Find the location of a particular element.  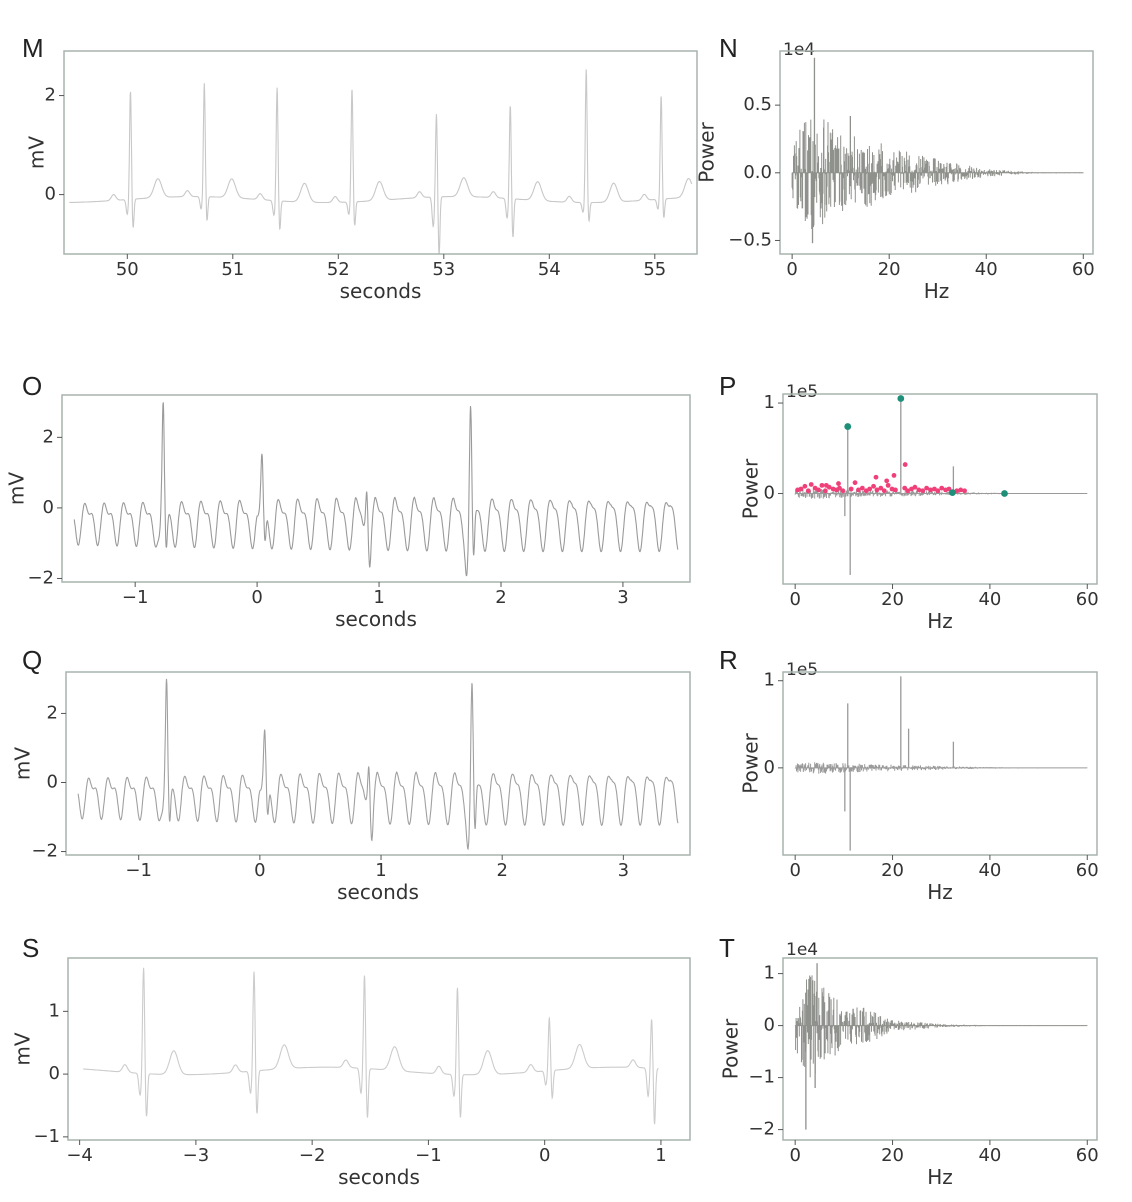

panel-r: R 1e5 0 20 40 60 0 1 Hz Power is located at coordinates (909, 774).